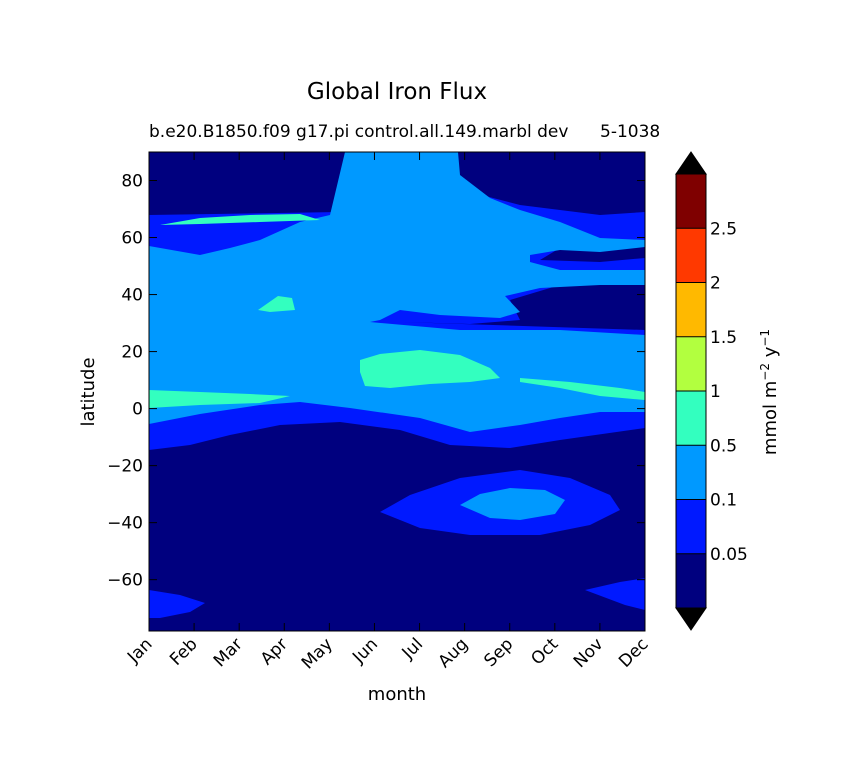 Image resolution: width=863 pixels, height=783 pixels. I want to click on colorbar: 0.05 0.1 0.5 1 1.5 2 2.5, so click(711, 391).